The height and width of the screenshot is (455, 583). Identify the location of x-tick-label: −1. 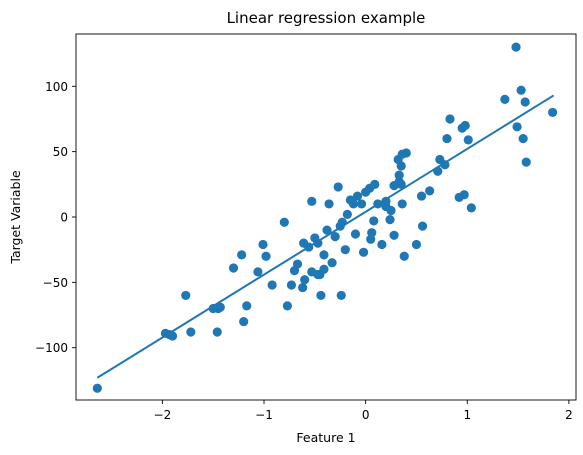
(264, 415).